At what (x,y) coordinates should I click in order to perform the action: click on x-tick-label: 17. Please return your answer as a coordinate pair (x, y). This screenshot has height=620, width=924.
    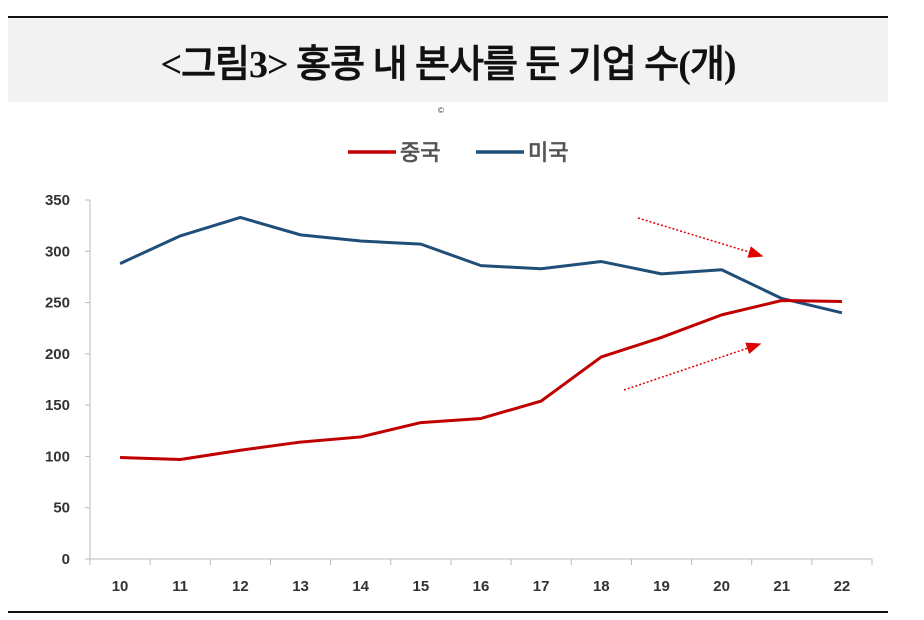
    Looking at the image, I should click on (541, 586).